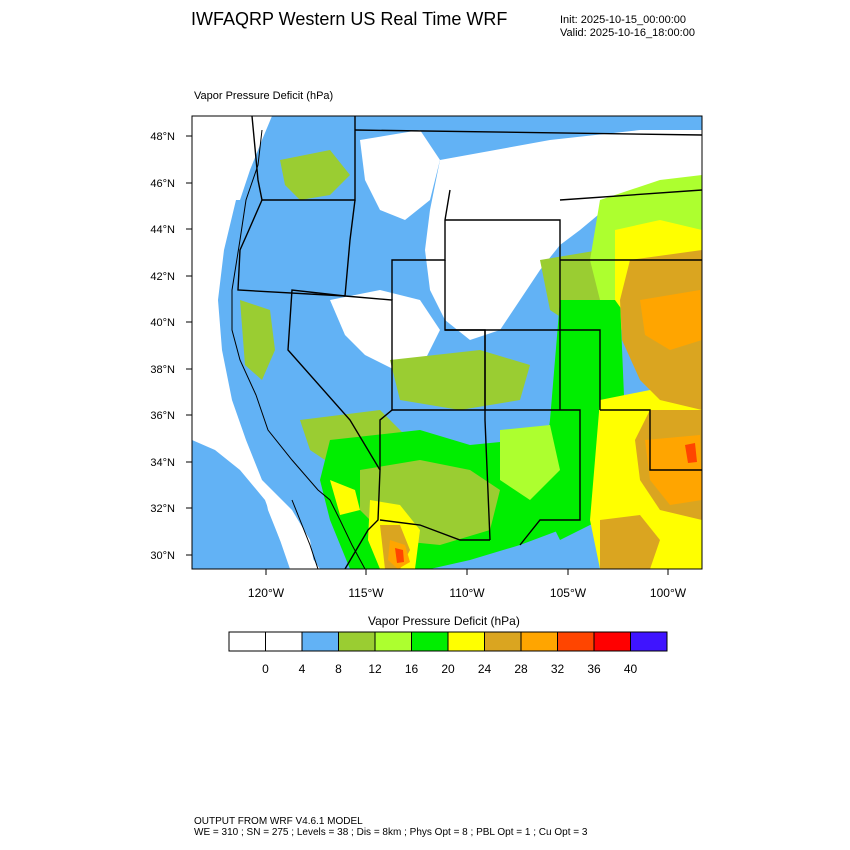 This screenshot has height=850, width=850. What do you see at coordinates (266, 593) in the screenshot?
I see `lon-label-120: 120°W` at bounding box center [266, 593].